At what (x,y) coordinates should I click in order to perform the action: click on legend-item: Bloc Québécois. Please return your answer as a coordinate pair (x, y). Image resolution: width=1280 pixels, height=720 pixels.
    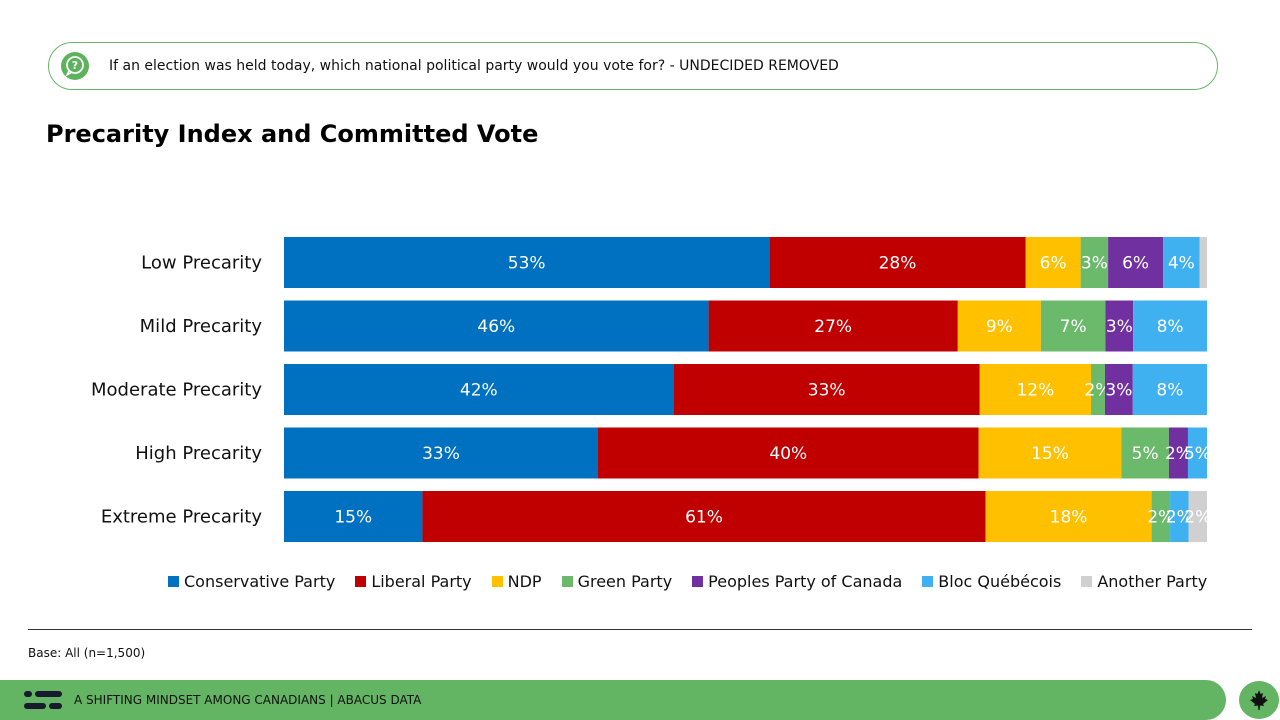
    Looking at the image, I should click on (991, 581).